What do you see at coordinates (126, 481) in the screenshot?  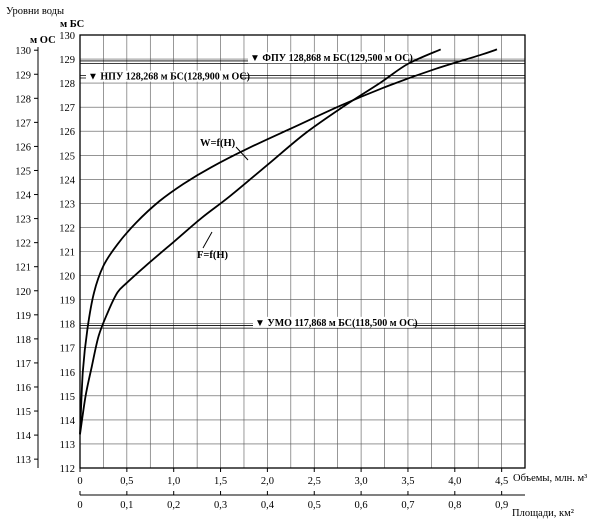 I see `x-volume-tick-label: 0,5` at bounding box center [126, 481].